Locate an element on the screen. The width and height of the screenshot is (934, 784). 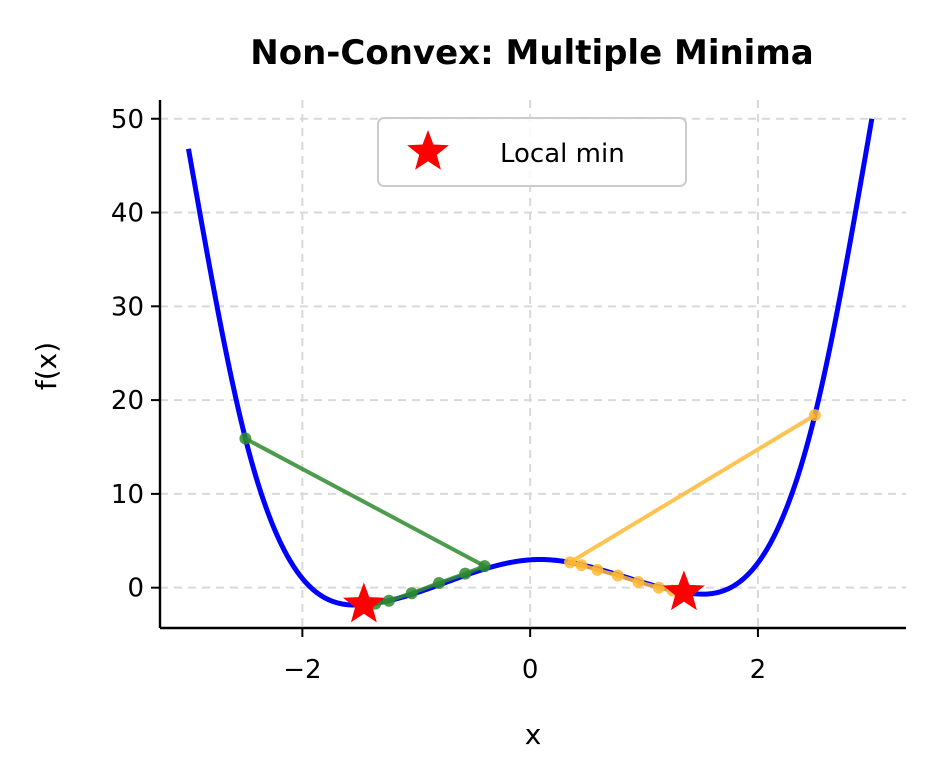
y-tick-label: 20 is located at coordinates (127, 401).